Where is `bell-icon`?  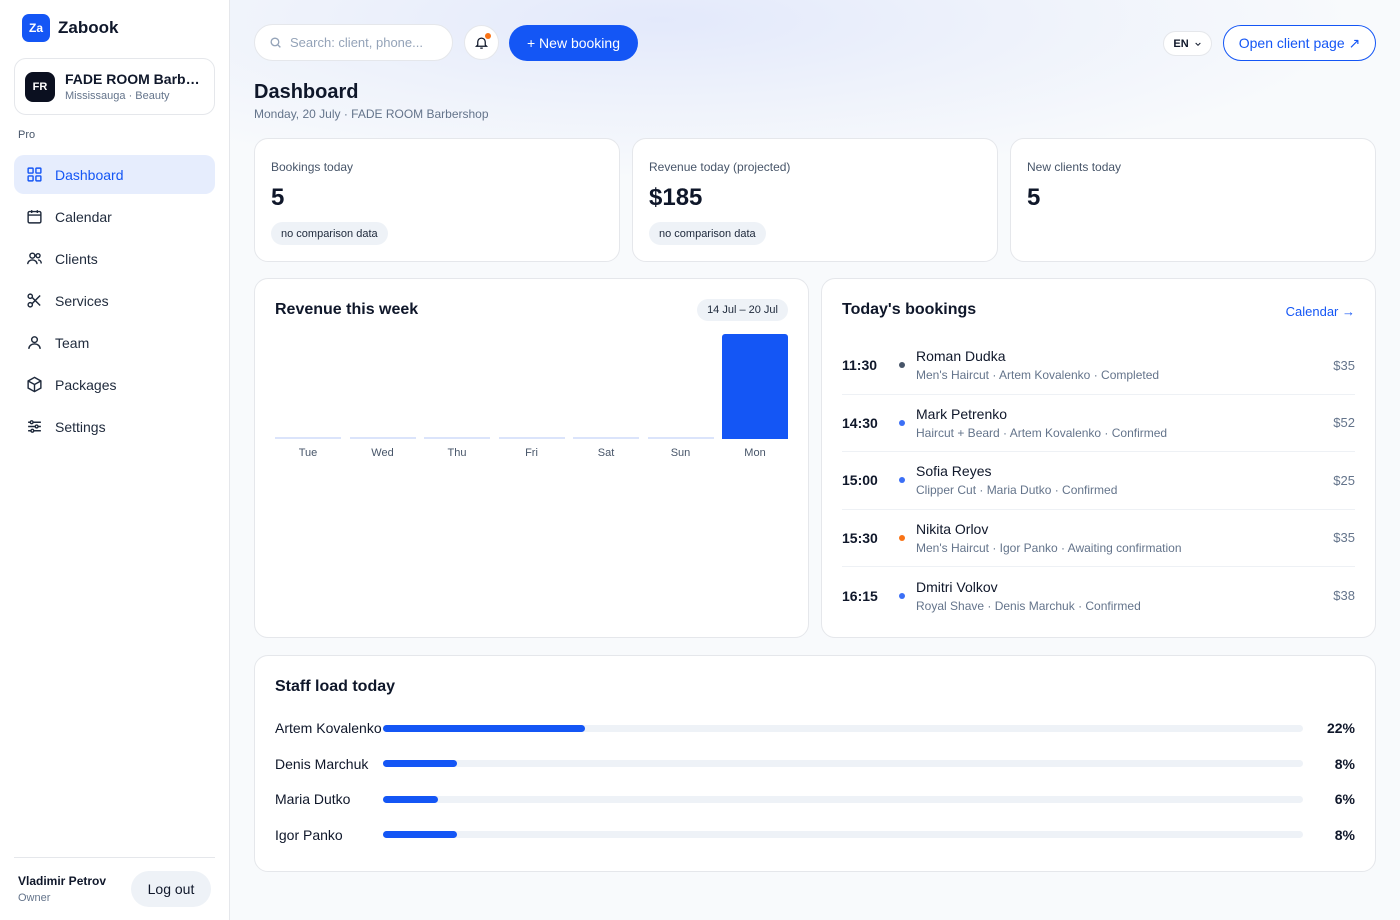
bell-icon is located at coordinates (481, 43).